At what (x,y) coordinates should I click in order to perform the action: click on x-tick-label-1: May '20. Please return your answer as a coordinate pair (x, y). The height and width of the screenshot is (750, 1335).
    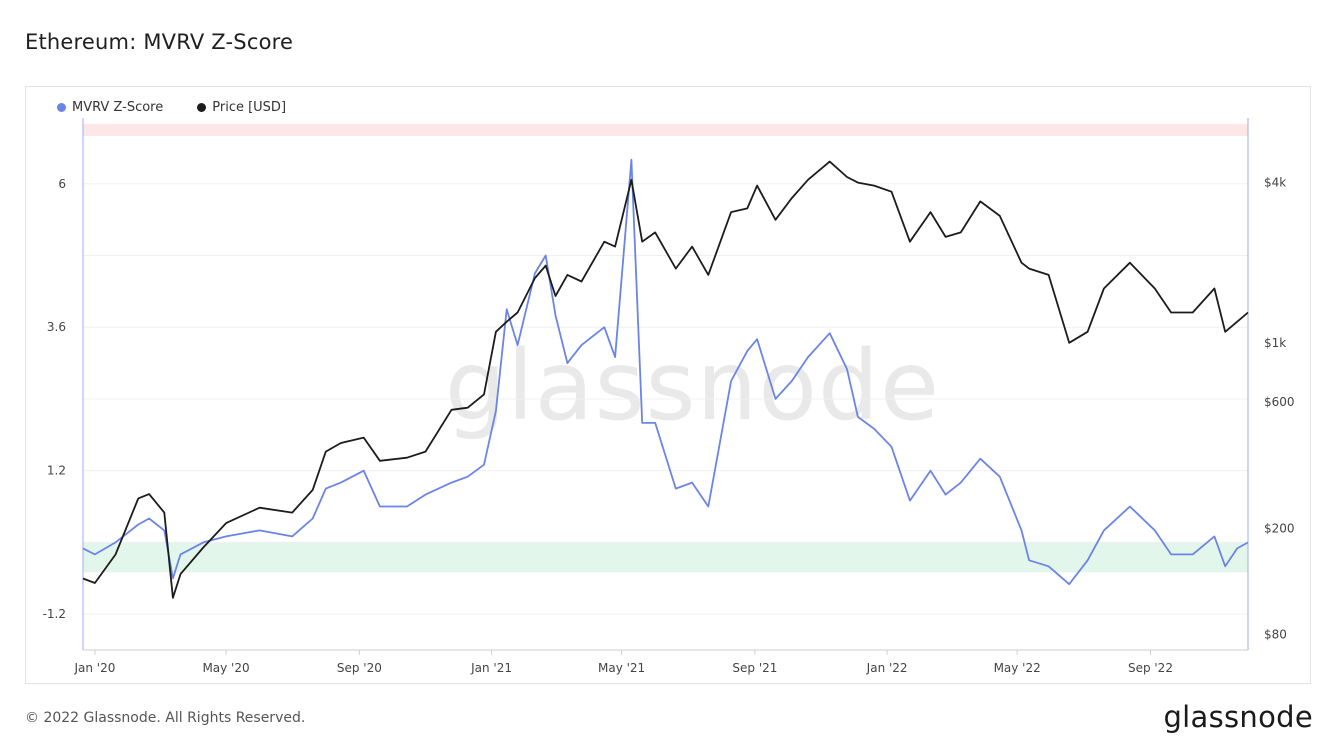
    Looking at the image, I should click on (225, 668).